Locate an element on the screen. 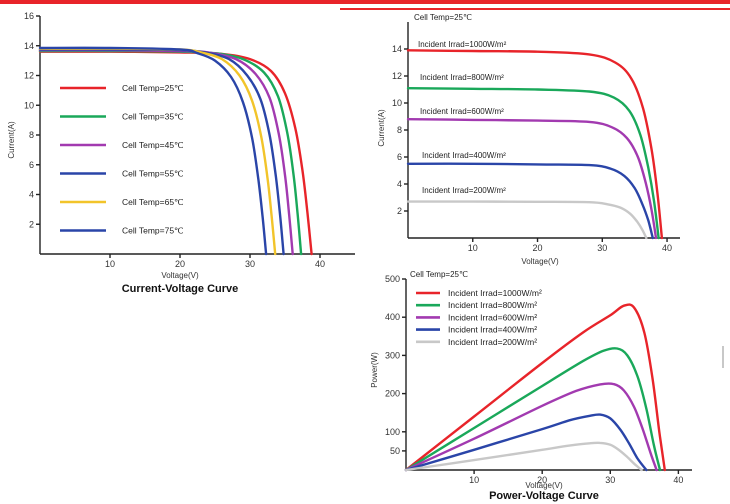 The width and height of the screenshot is (730, 504). legend-label: Incident Irrad=800W/m² is located at coordinates (492, 305).